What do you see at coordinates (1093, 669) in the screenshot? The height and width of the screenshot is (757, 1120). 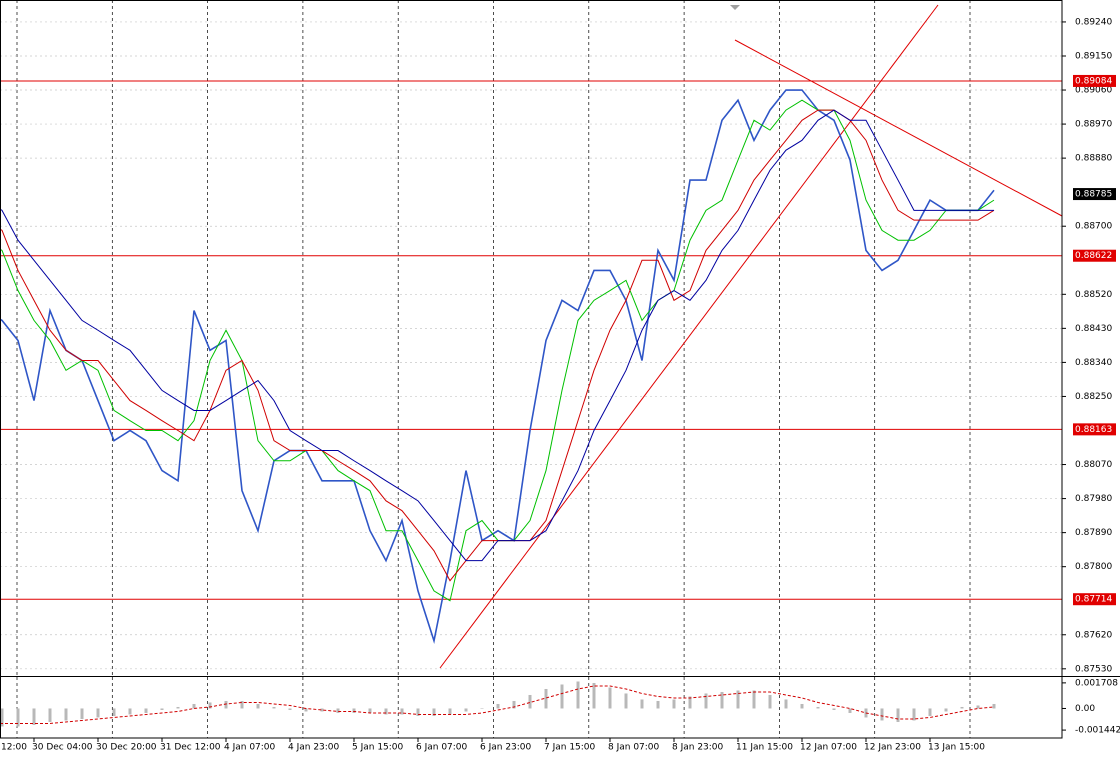 I see `y-tick-label: 0.87530` at bounding box center [1093, 669].